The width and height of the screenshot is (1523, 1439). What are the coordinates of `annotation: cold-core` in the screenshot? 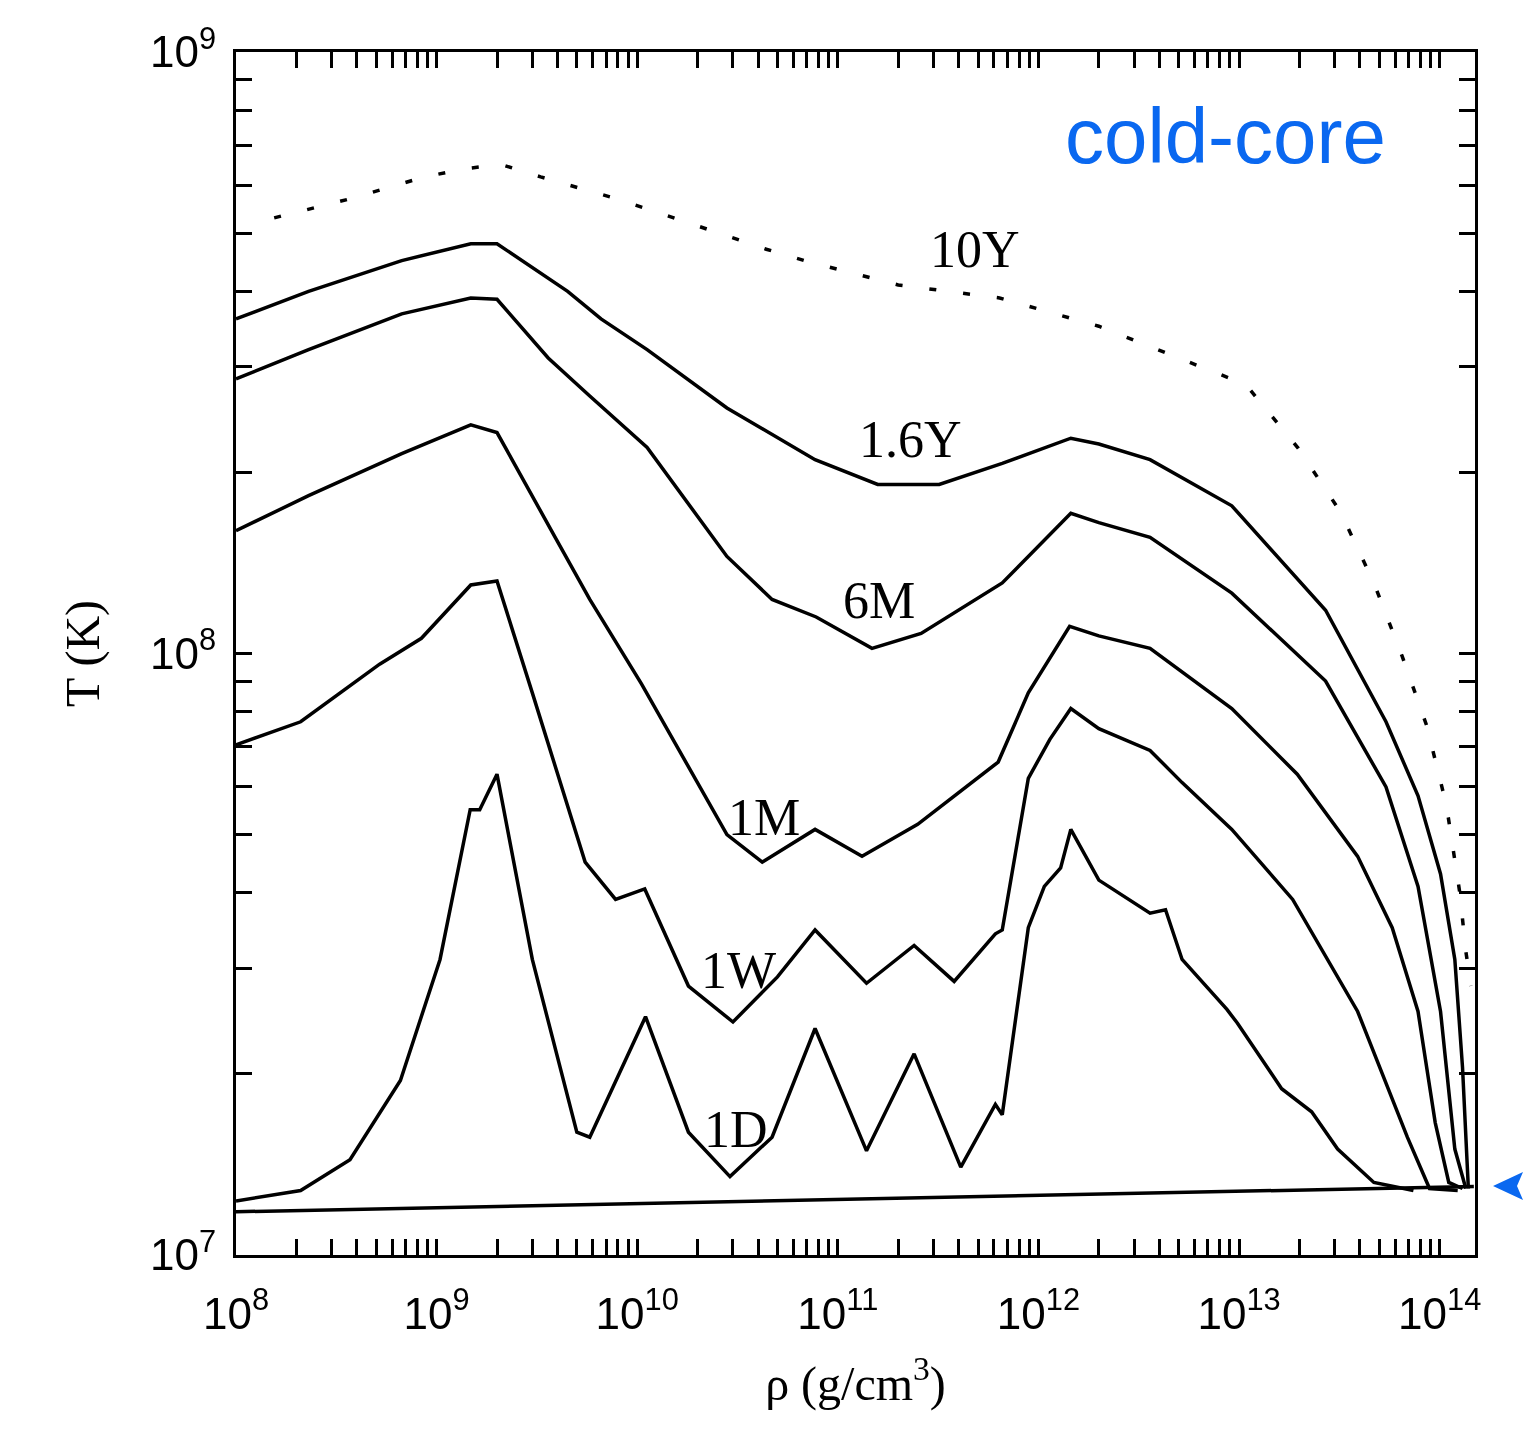 It's located at (1225, 136).